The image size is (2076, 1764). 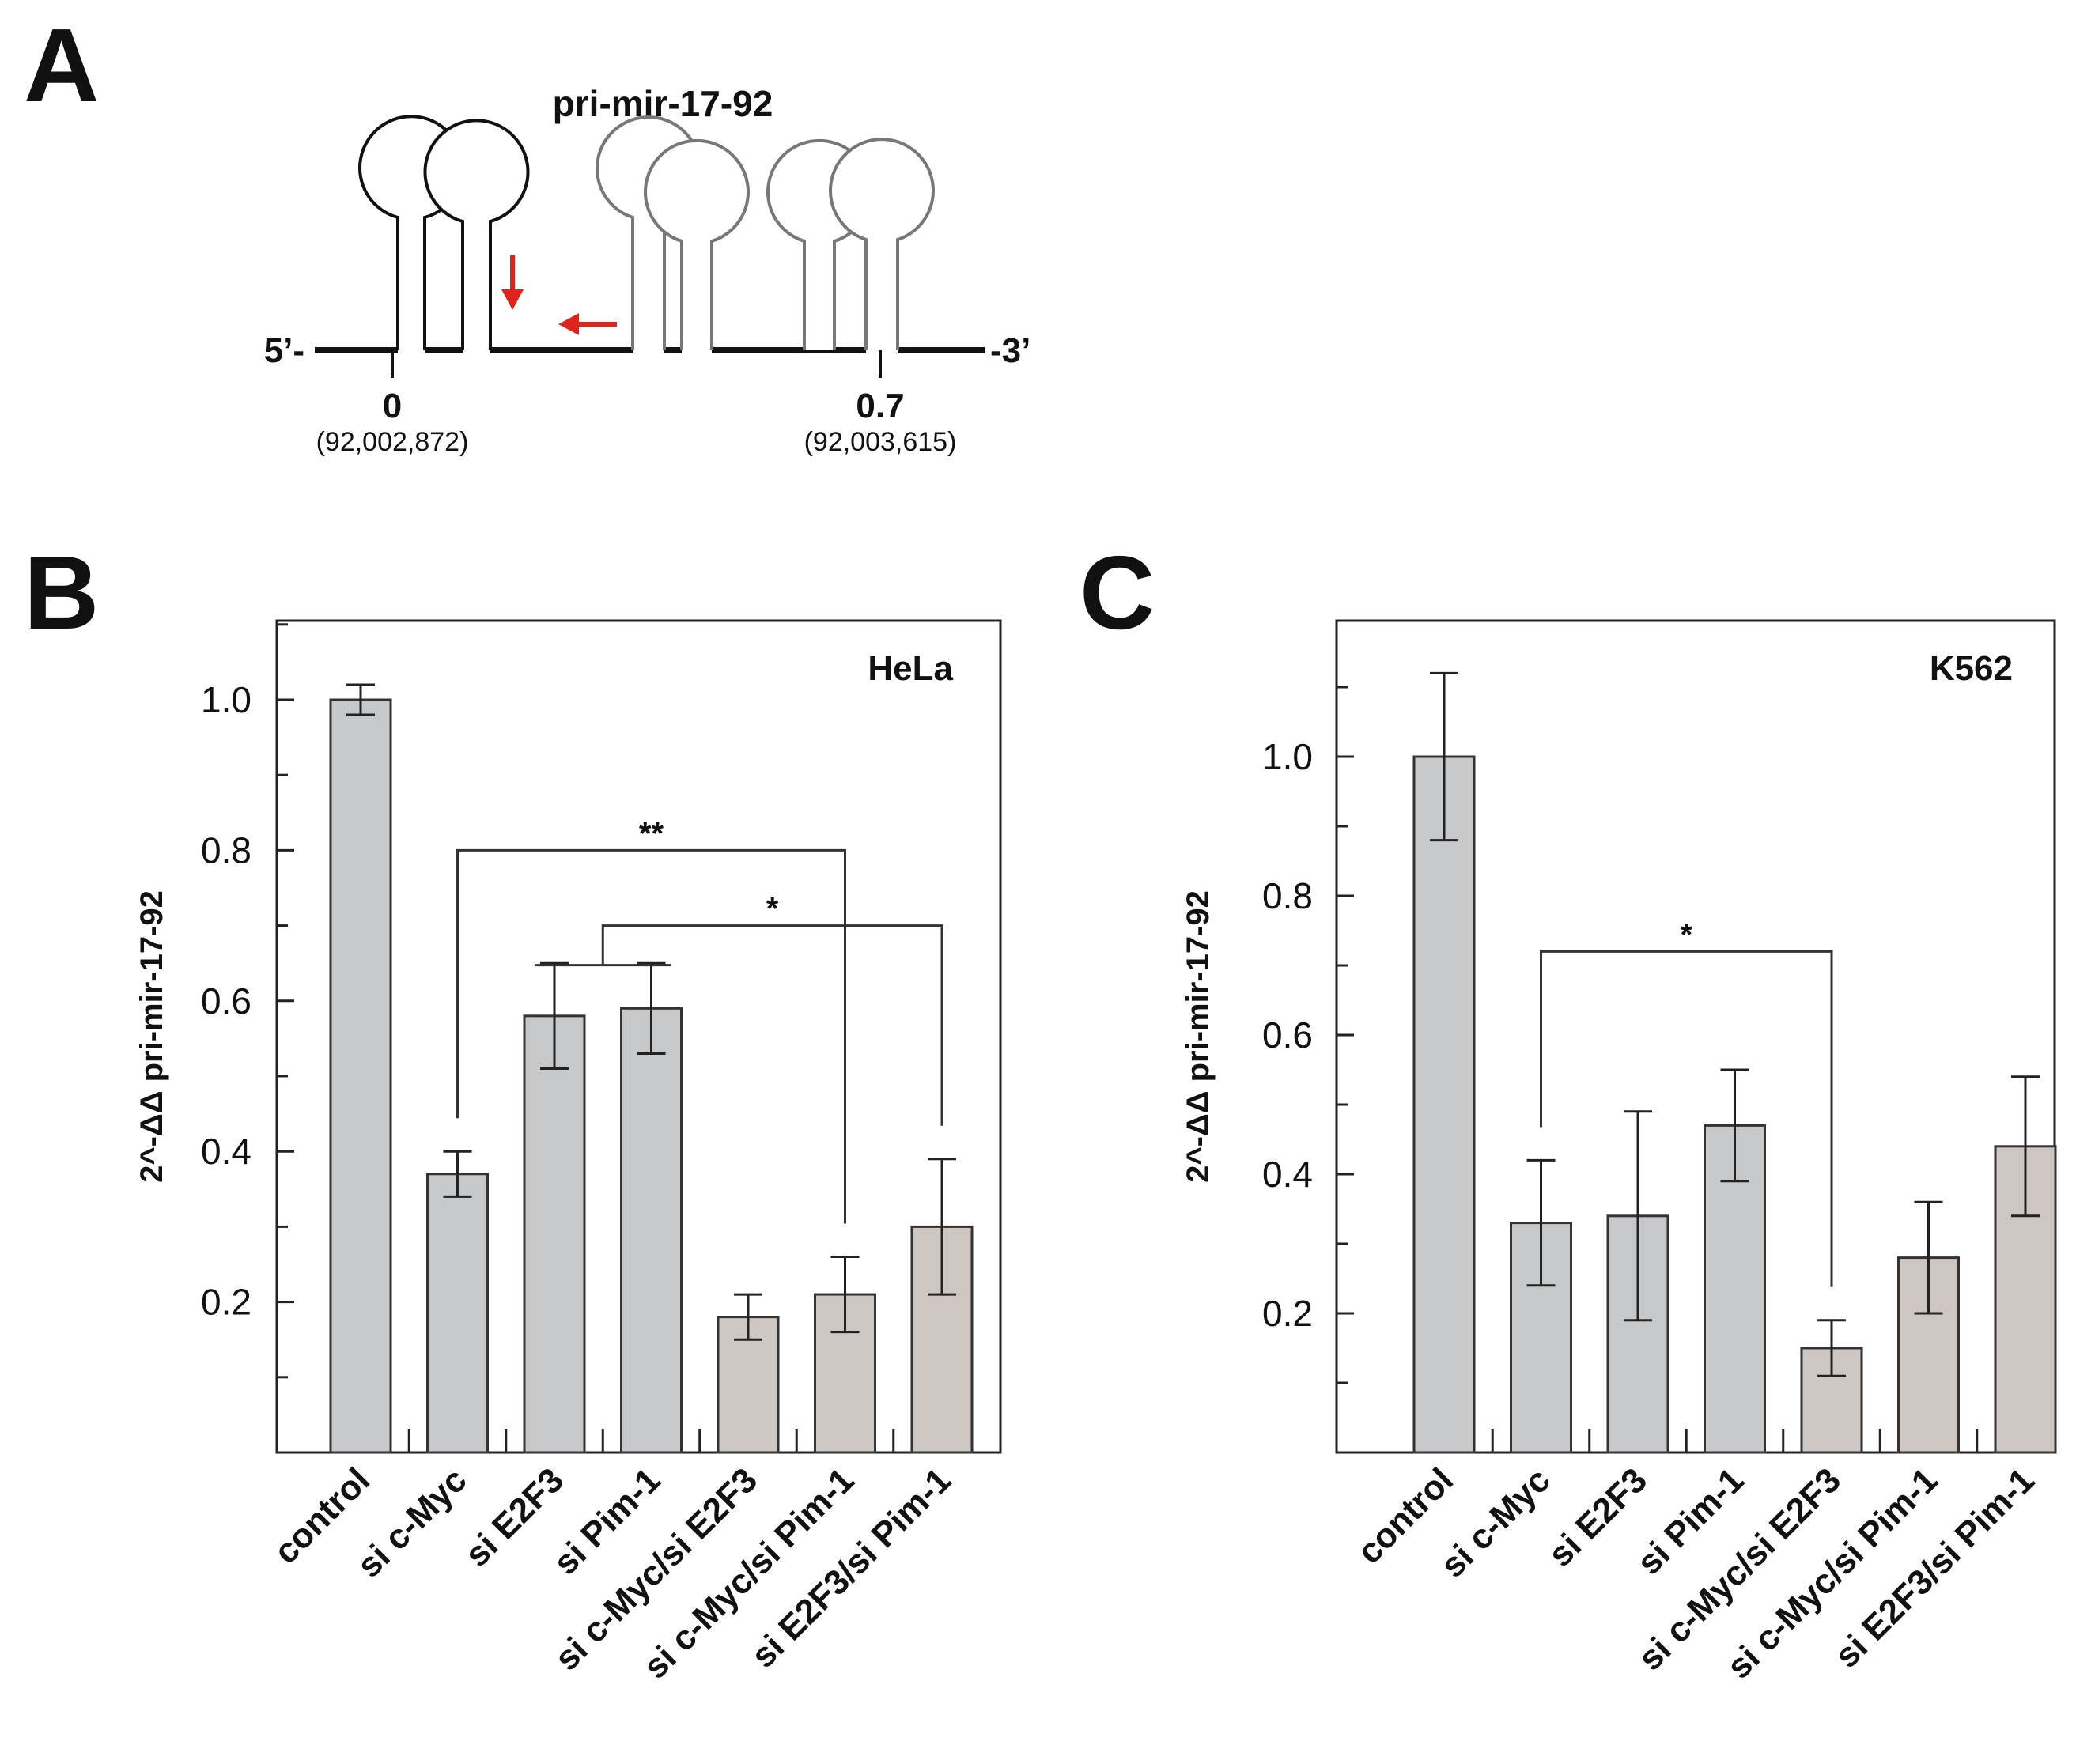 What do you see at coordinates (651, 833) in the screenshot?
I see `significance-label: **` at bounding box center [651, 833].